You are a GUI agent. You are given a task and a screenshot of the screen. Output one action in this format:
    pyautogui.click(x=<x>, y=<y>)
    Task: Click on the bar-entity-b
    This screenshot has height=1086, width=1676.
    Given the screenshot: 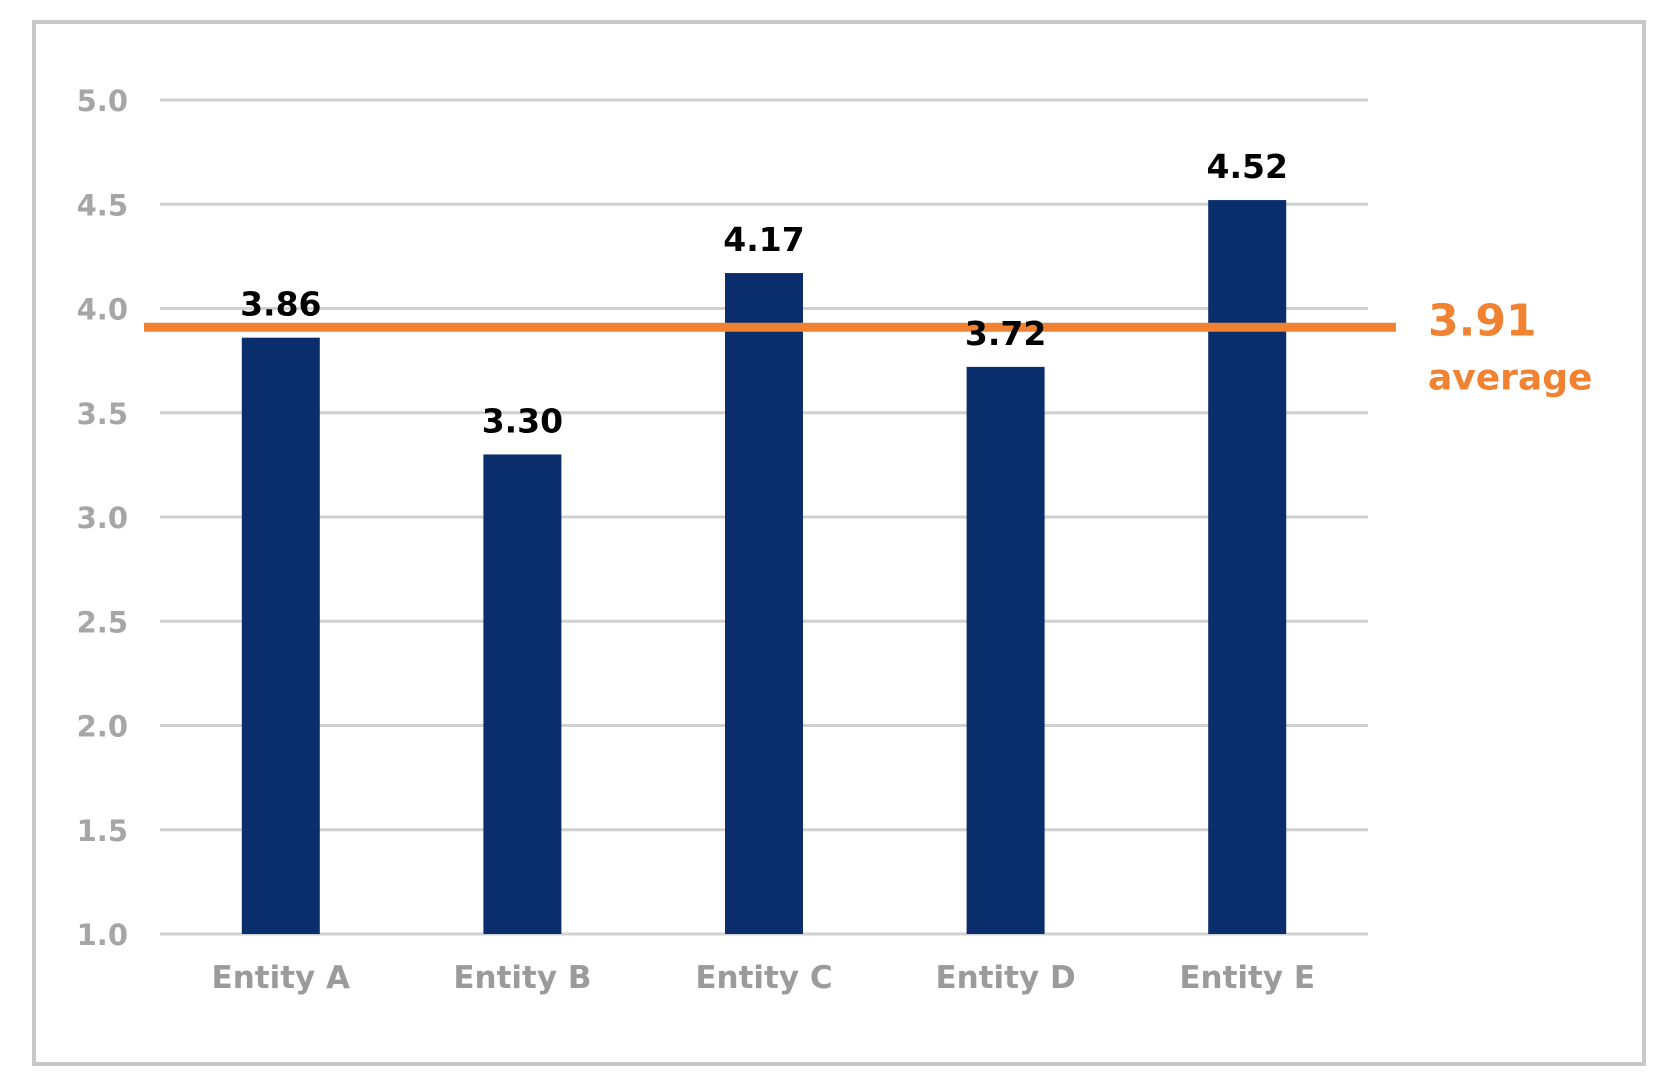 What is the action you would take?
    pyautogui.click(x=522, y=694)
    